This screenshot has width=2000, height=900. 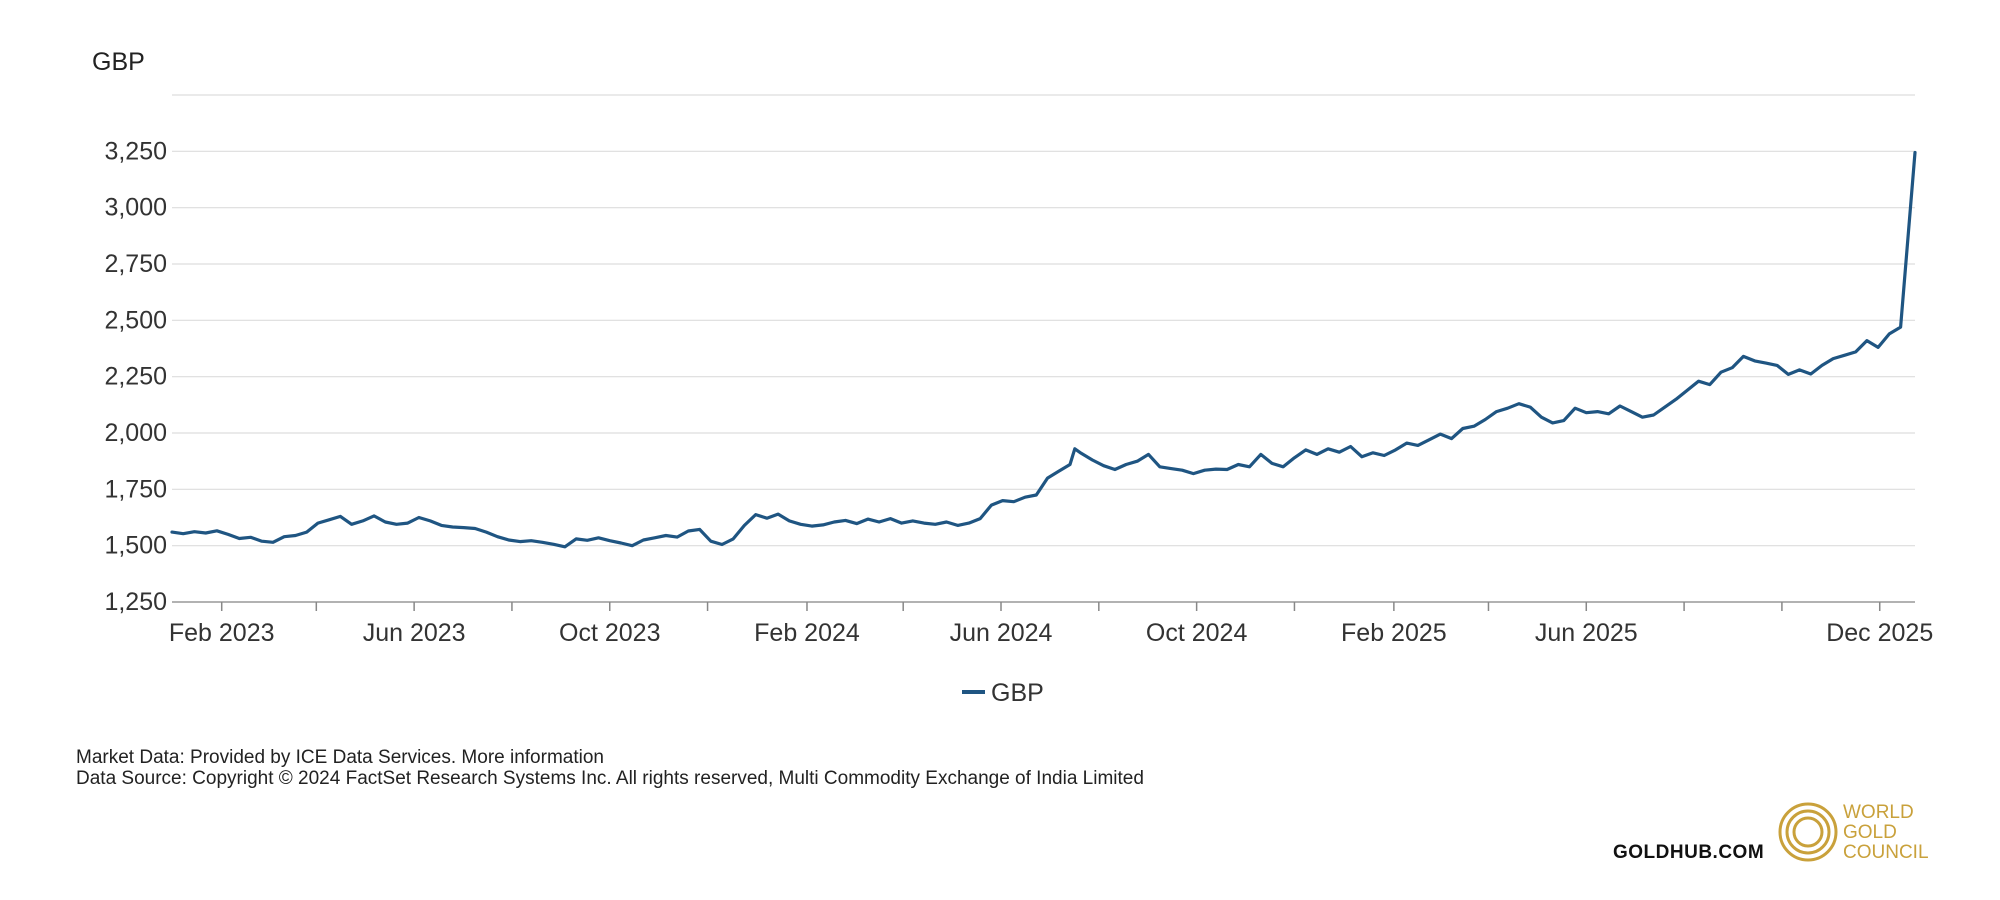 What do you see at coordinates (135, 208) in the screenshot?
I see `y-tick-label: 3,000` at bounding box center [135, 208].